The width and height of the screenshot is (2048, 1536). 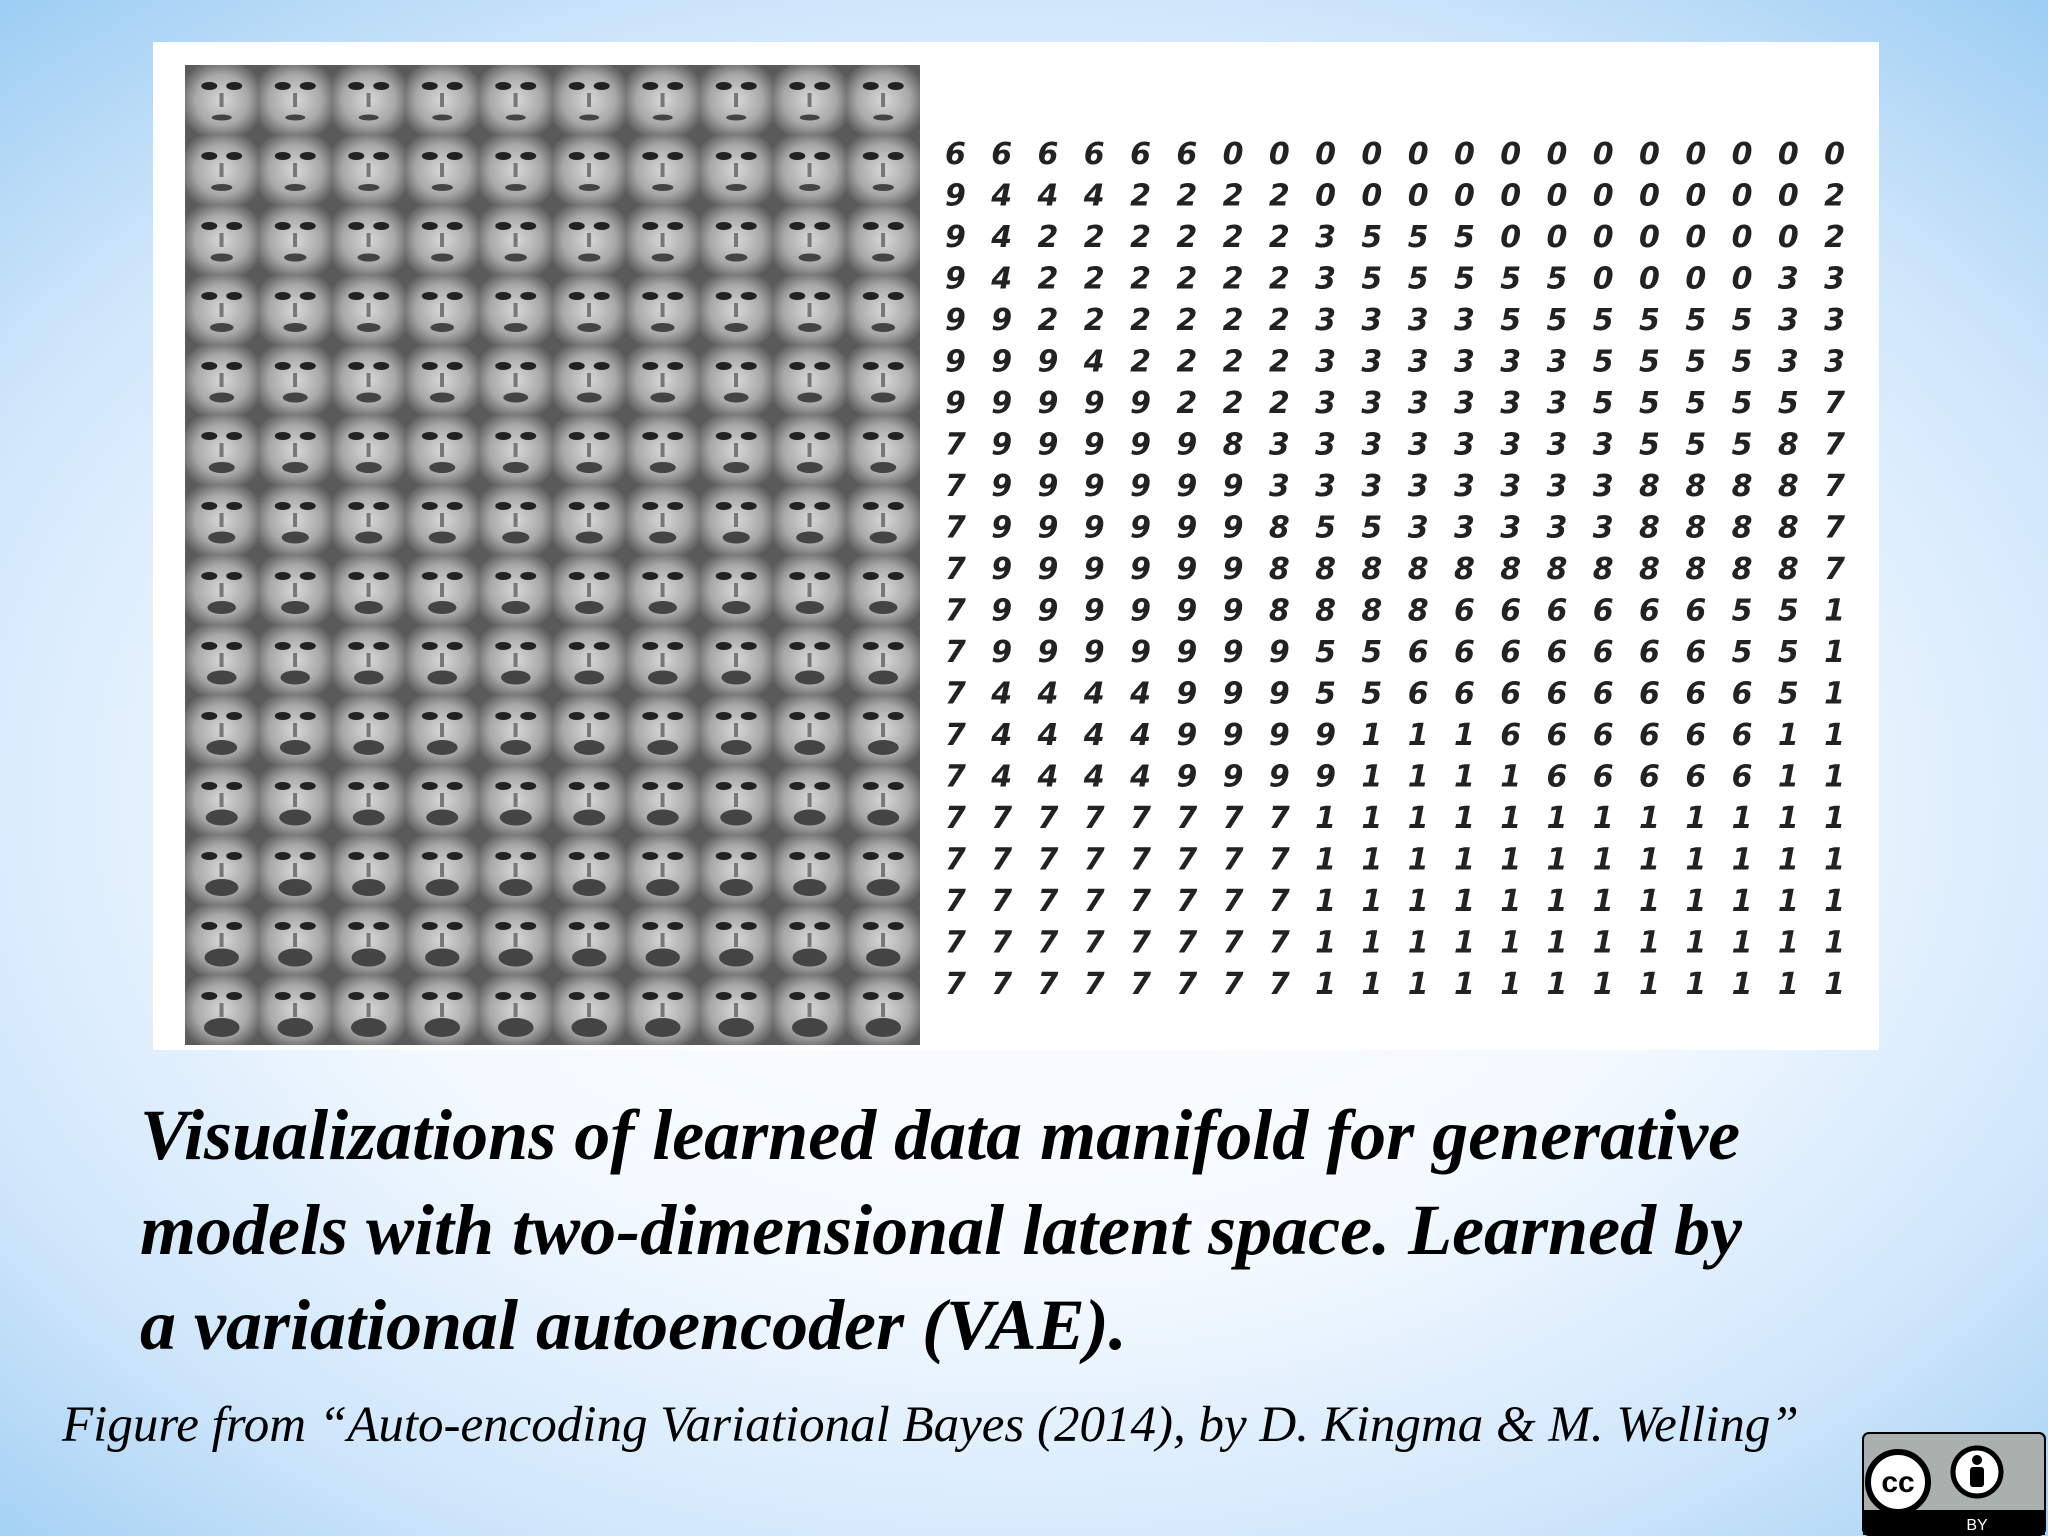 What do you see at coordinates (1954, 1484) in the screenshot?
I see `license-badge: cc BY` at bounding box center [1954, 1484].